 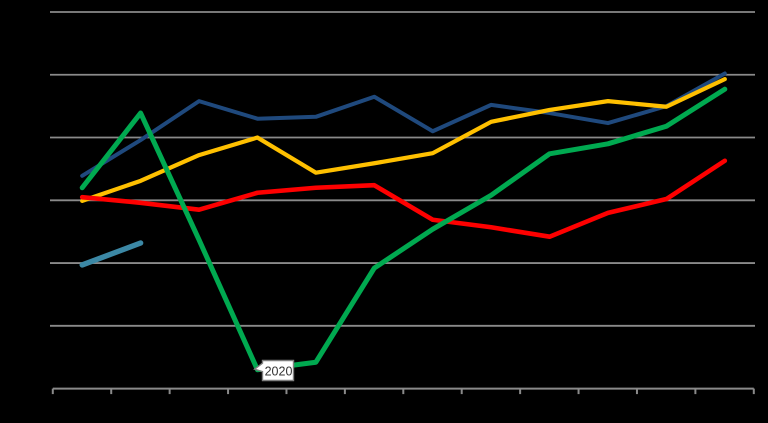 What do you see at coordinates (111, 254) in the screenshot?
I see `series-line-teal-partial` at bounding box center [111, 254].